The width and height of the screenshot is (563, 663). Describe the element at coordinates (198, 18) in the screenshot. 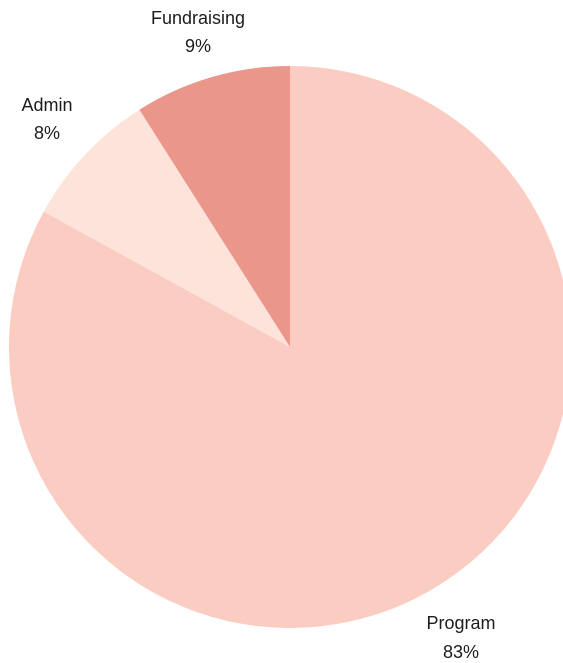

I see `slice-label-fundraising: Fundraising` at that location.